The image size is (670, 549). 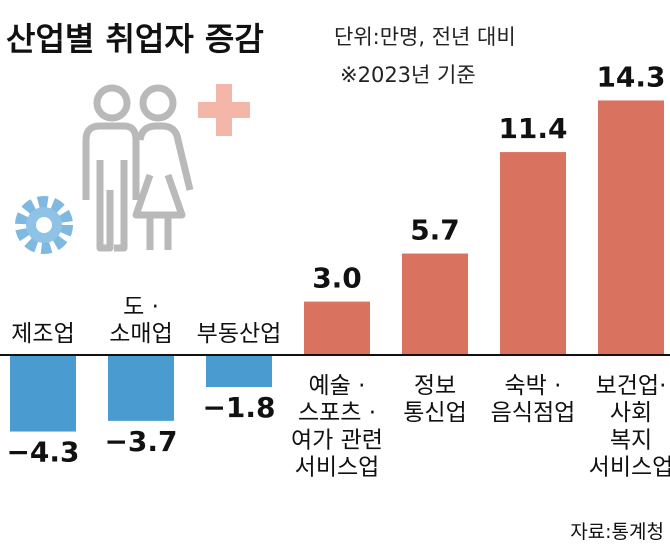 What do you see at coordinates (42, 334) in the screenshot?
I see `x-tick-label: 제조업` at bounding box center [42, 334].